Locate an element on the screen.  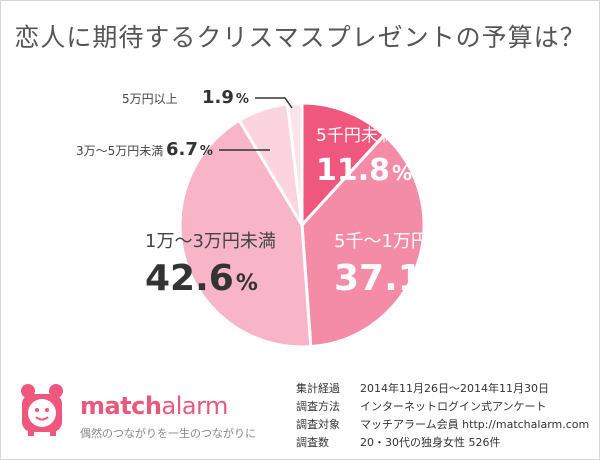
slice-category-label: 5万円以上 is located at coordinates (150, 99).